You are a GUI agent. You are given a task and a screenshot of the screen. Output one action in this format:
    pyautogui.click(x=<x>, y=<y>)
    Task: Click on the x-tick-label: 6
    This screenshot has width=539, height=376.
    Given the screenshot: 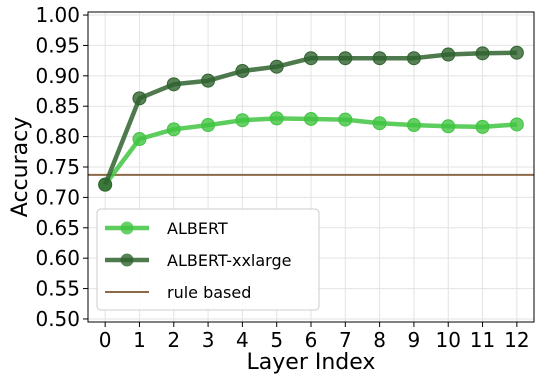 What is the action you would take?
    pyautogui.click(x=311, y=340)
    